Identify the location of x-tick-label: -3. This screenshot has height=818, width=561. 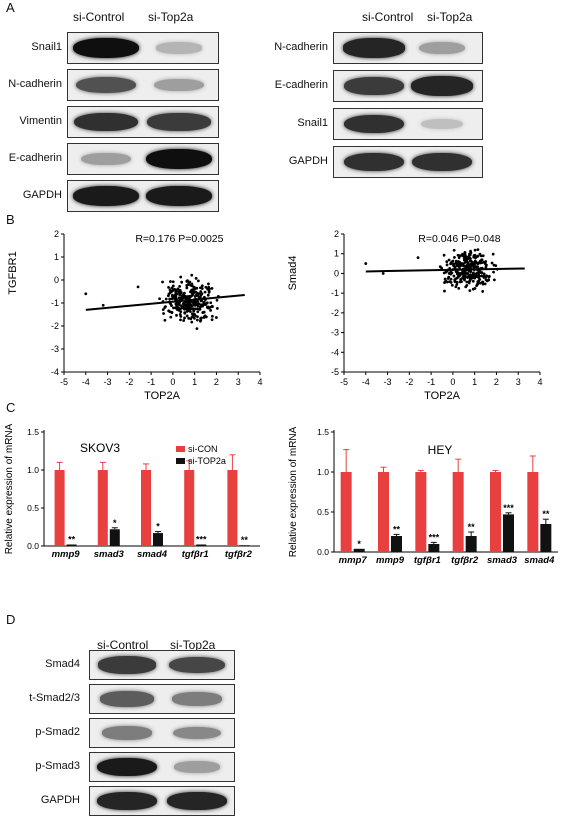
(108, 382).